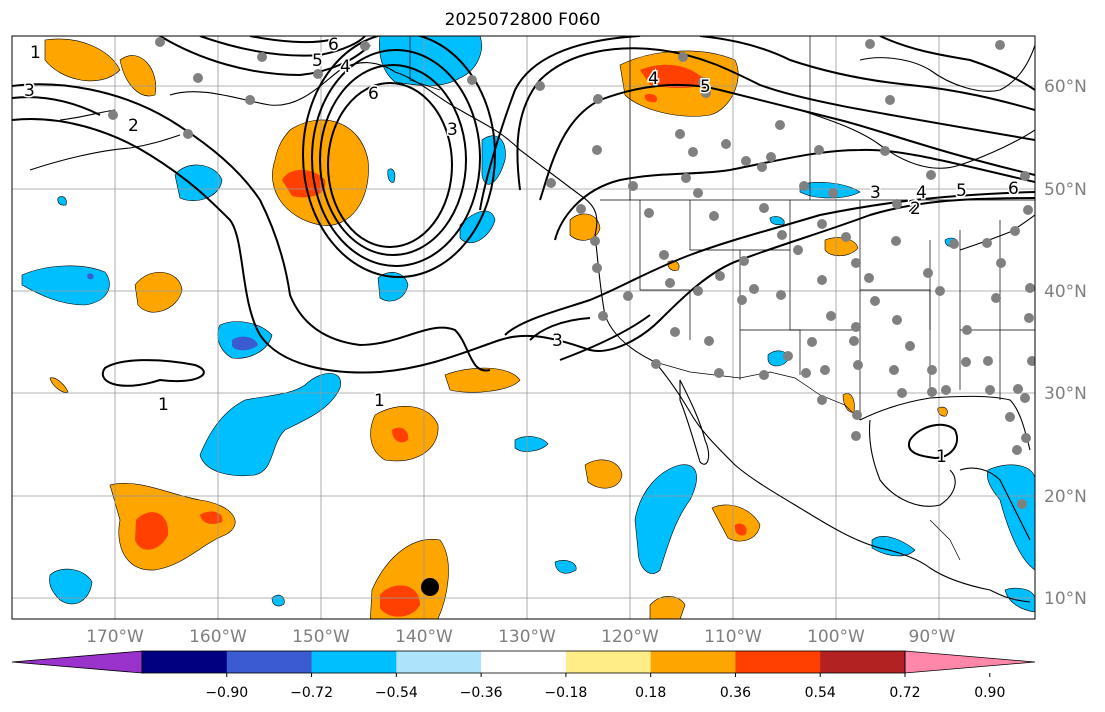 This screenshot has height=712, width=1105. Describe the element at coordinates (735, 693) in the screenshot. I see `colorbar-tick-label: 0.36` at that location.